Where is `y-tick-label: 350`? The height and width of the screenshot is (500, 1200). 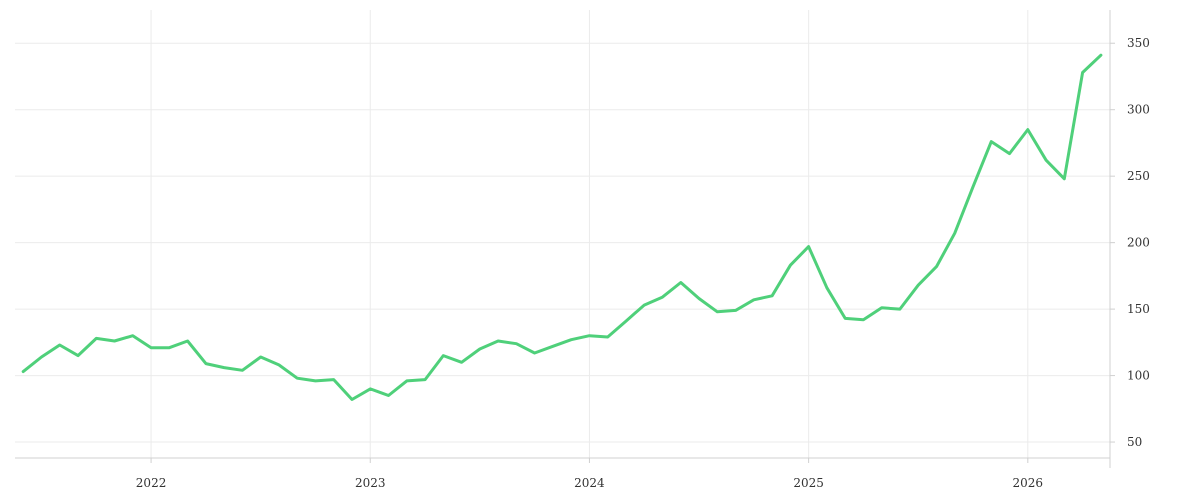
y-tick-label: 350 is located at coordinates (1138, 43).